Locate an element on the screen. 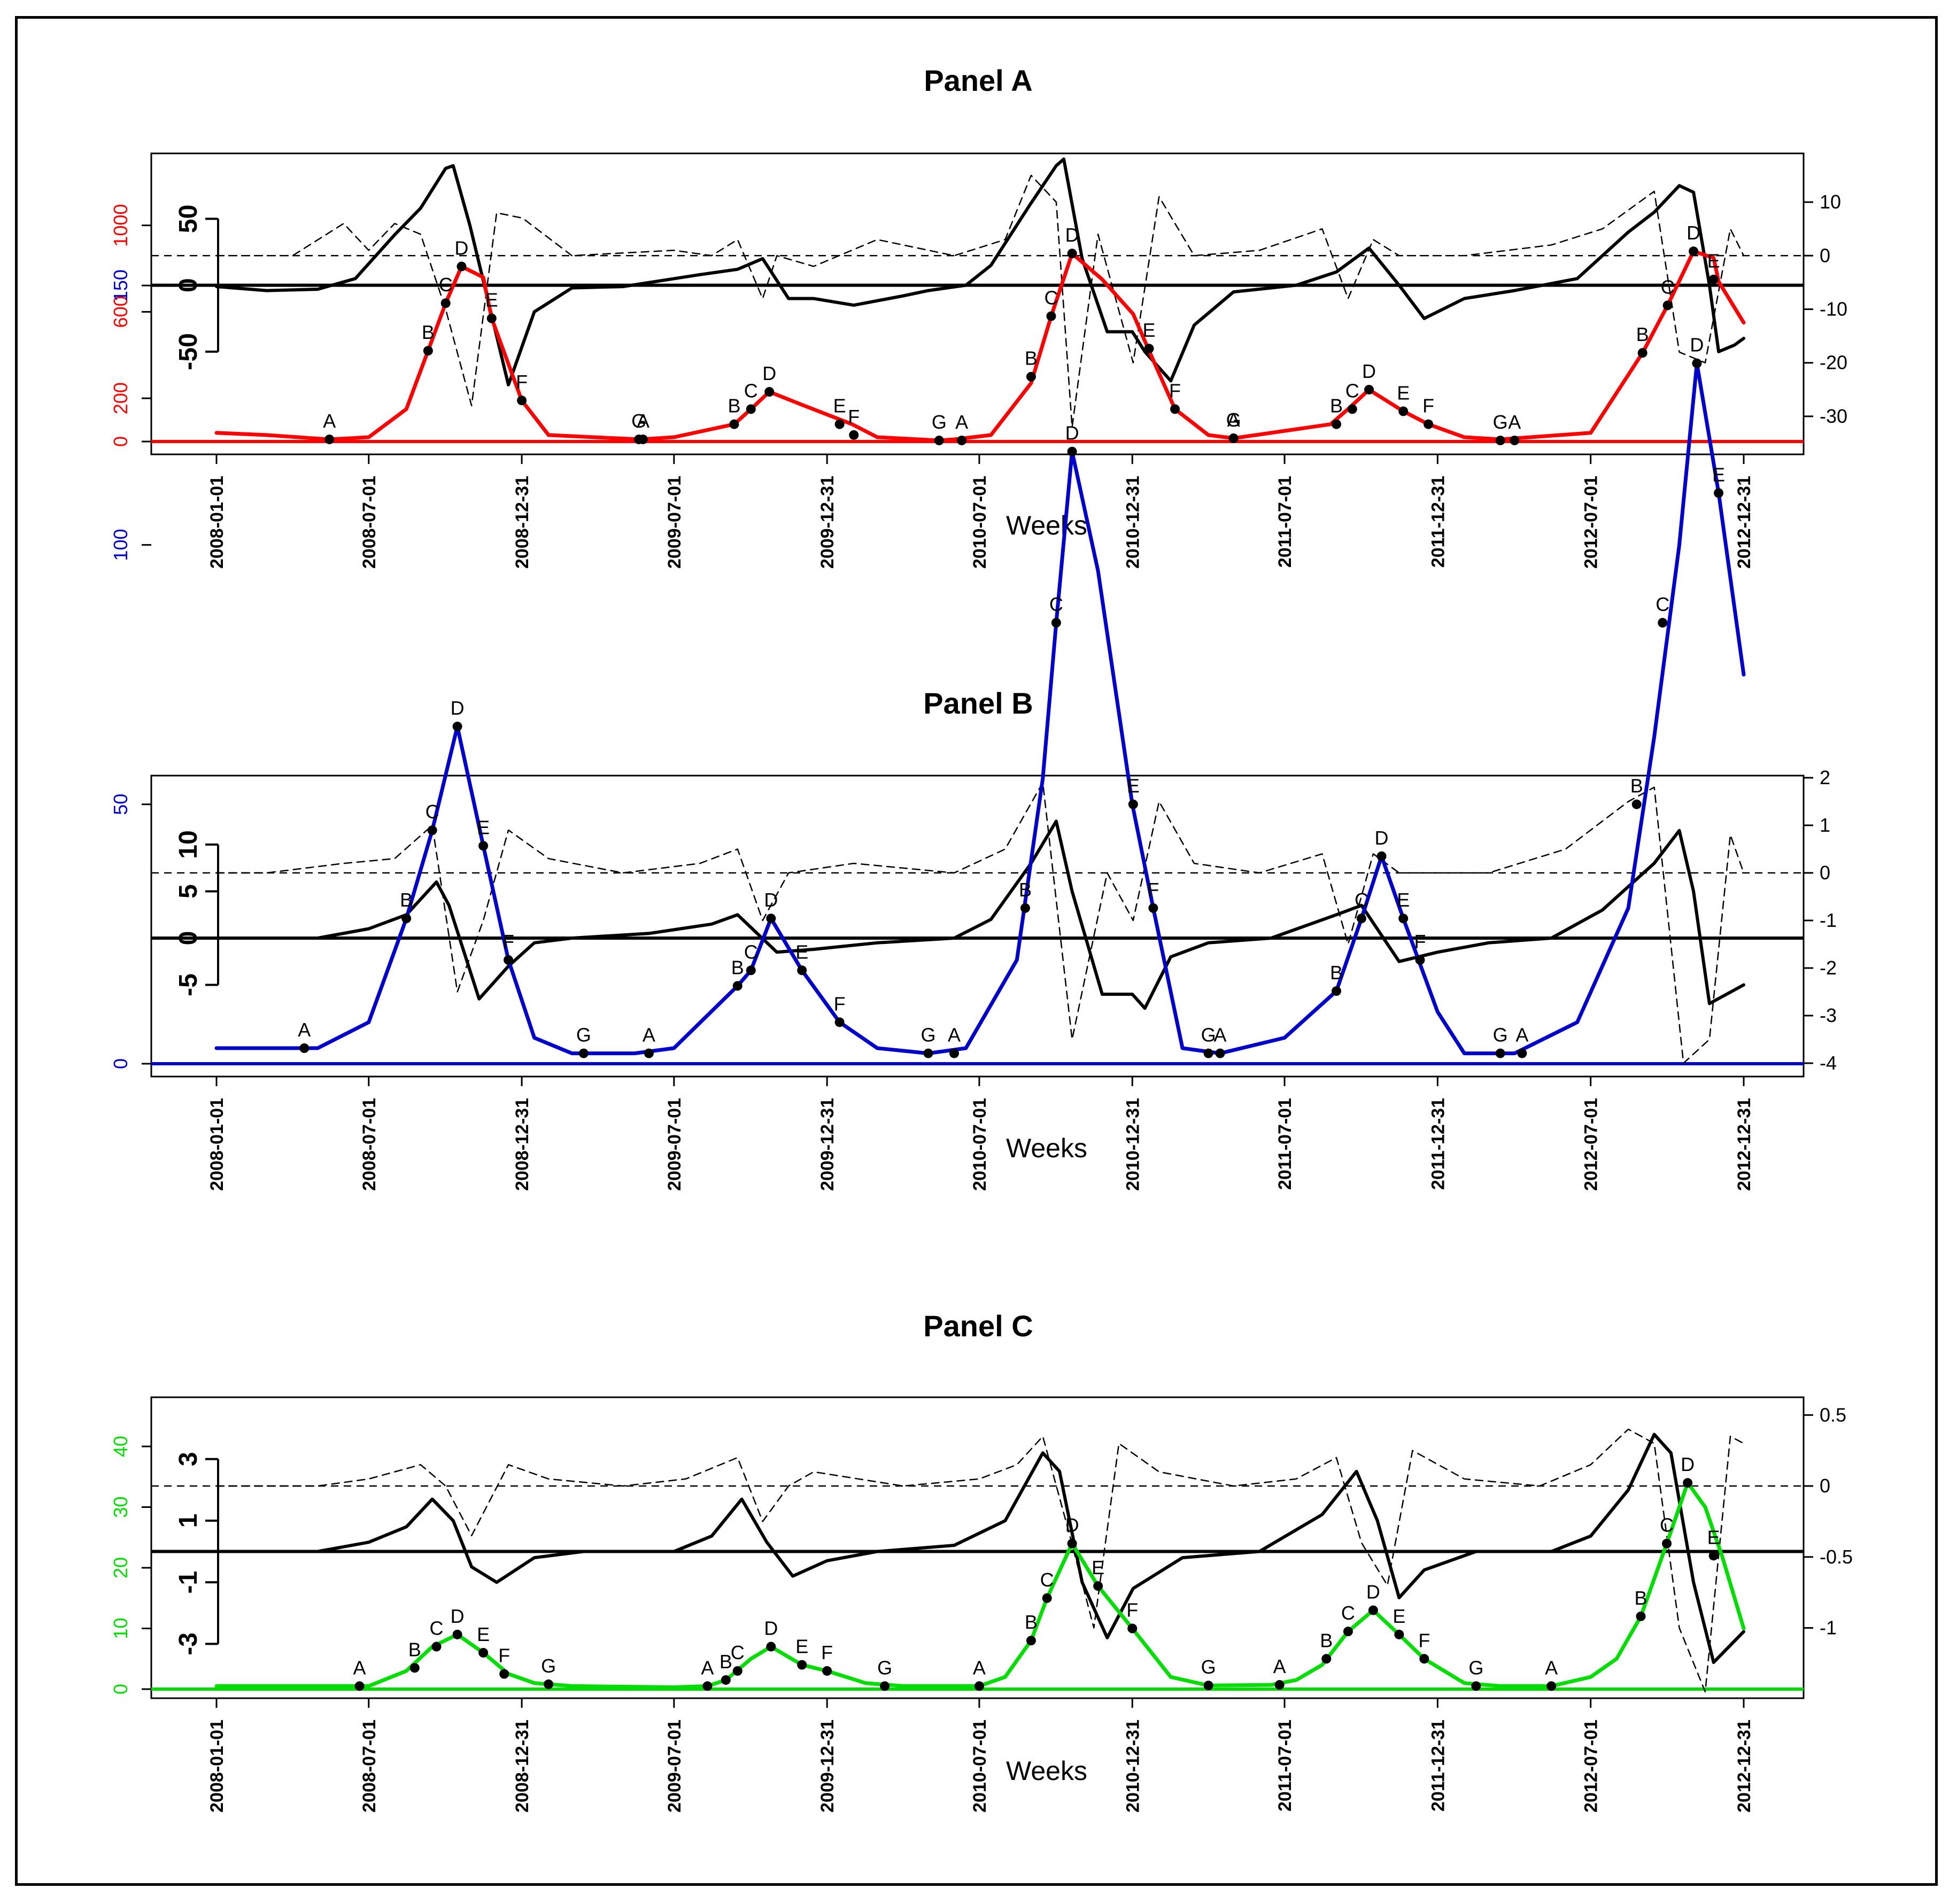  inner-axis: -3 -1 1 3 is located at coordinates (196, 1553).